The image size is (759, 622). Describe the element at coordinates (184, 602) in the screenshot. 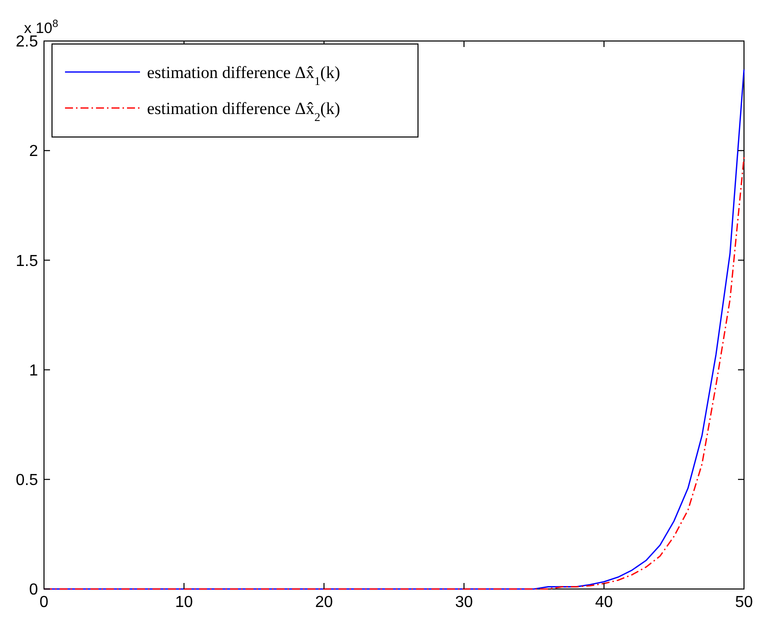

I see `x-tick-label: 10` at that location.